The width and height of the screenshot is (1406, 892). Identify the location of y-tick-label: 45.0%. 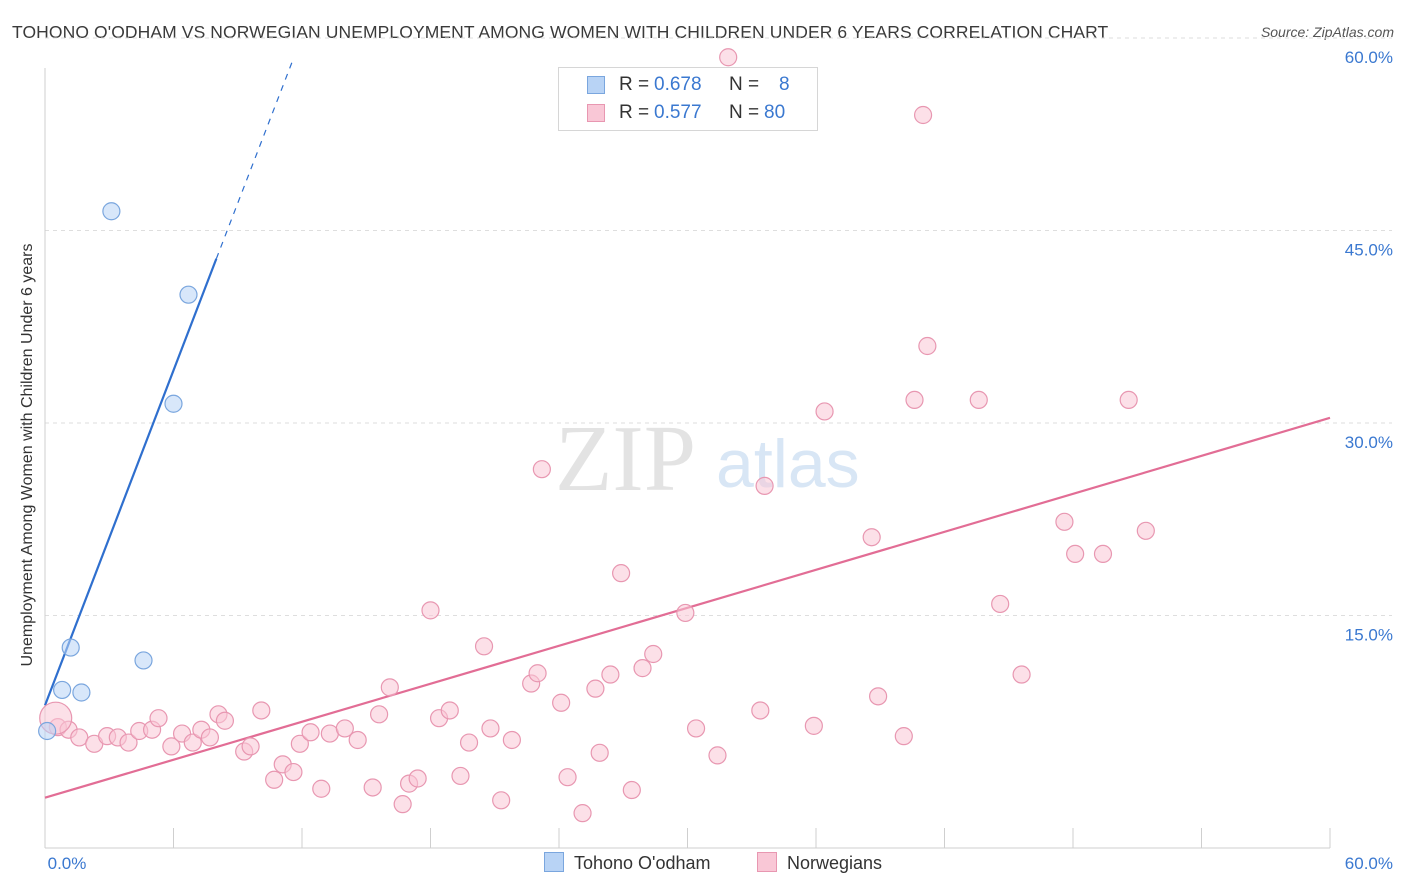
(1369, 250).